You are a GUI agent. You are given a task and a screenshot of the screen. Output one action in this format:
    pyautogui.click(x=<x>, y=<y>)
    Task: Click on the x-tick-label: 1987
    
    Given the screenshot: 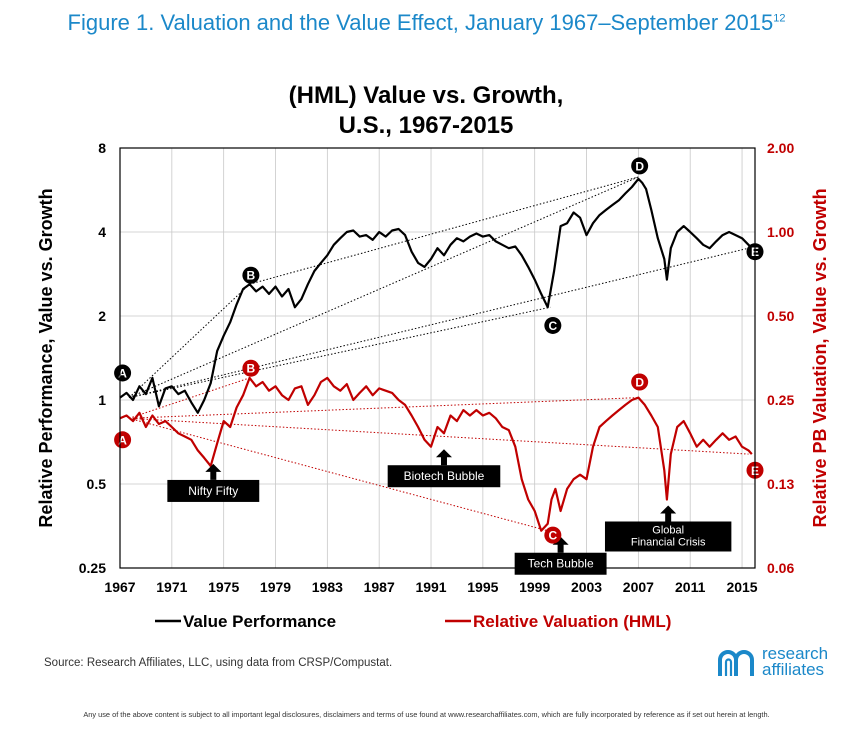 What is the action you would take?
    pyautogui.click(x=379, y=587)
    